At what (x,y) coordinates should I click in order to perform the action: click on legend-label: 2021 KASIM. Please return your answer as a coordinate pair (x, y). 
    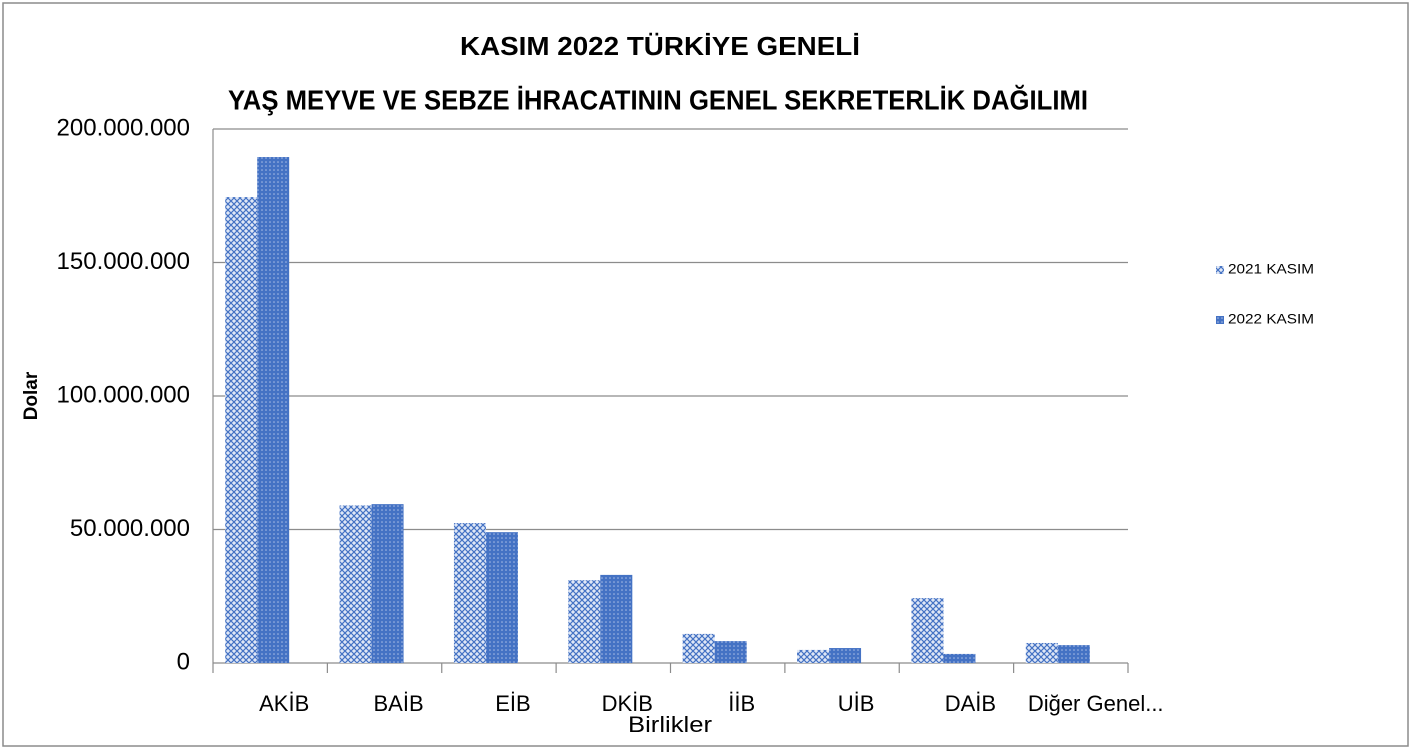
    Looking at the image, I should click on (1271, 269).